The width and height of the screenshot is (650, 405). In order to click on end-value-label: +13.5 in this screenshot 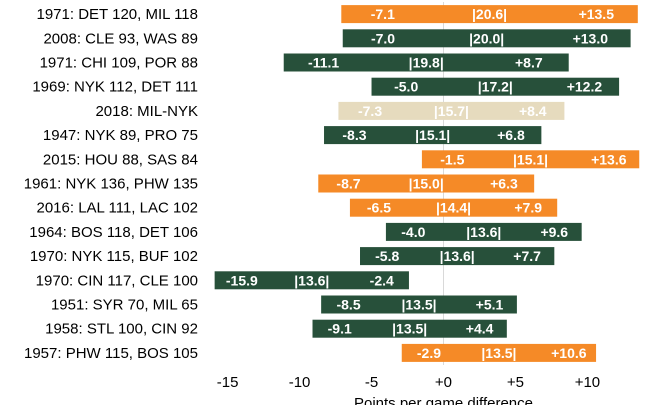, I will do `click(597, 14)`.